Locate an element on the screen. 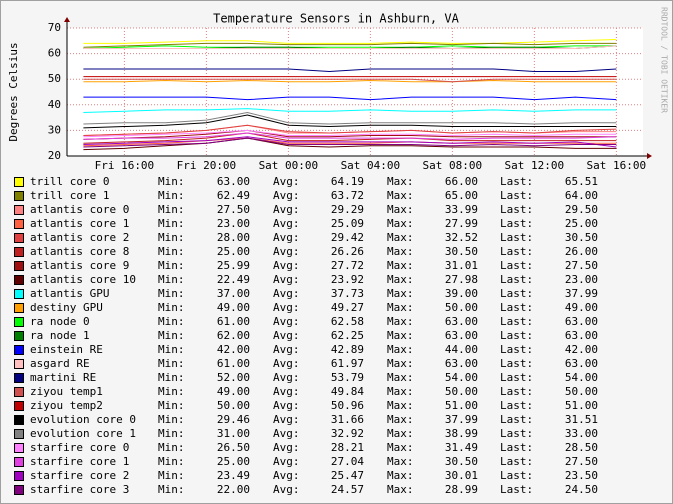  legend-stat: 27.72 is located at coordinates (347, 265).